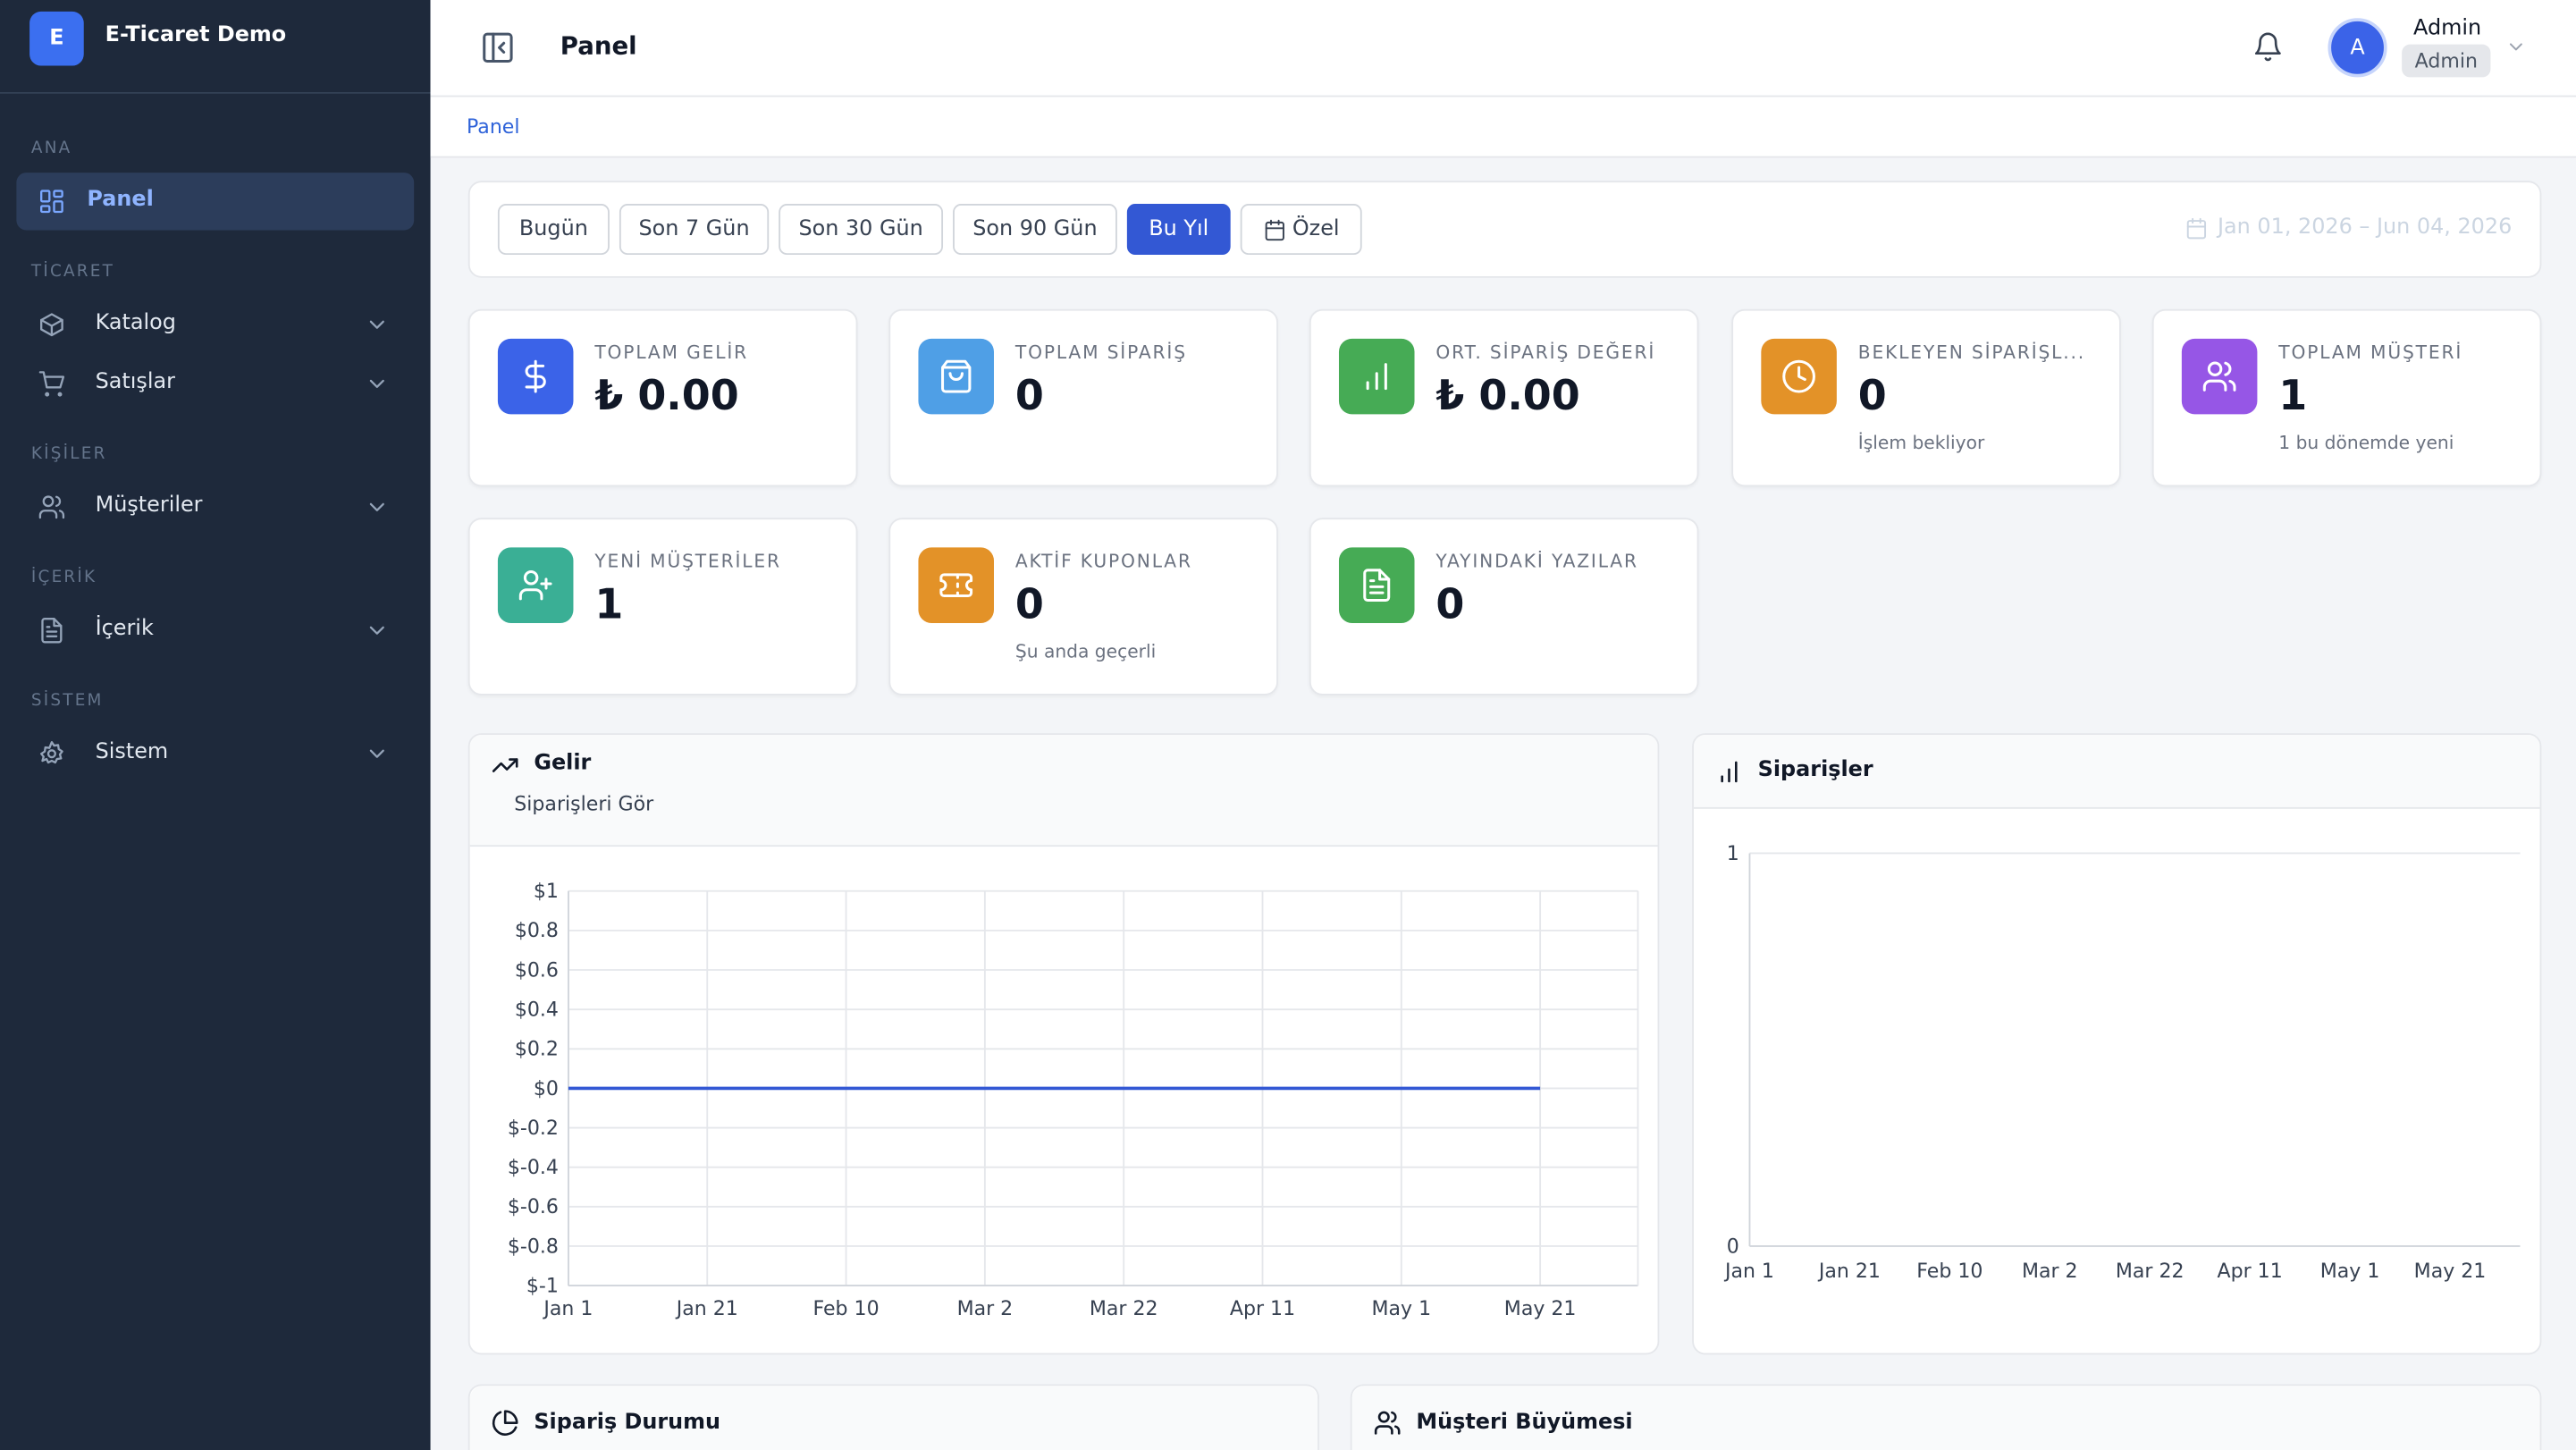  I want to click on notifications, so click(2268, 47).